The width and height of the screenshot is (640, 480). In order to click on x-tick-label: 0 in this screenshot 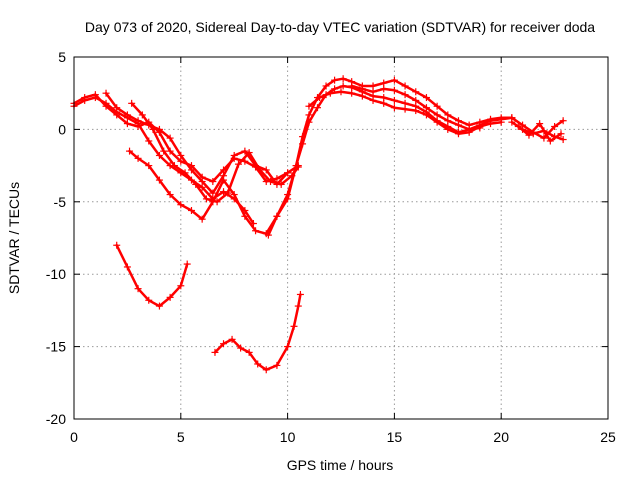, I will do `click(74, 437)`.